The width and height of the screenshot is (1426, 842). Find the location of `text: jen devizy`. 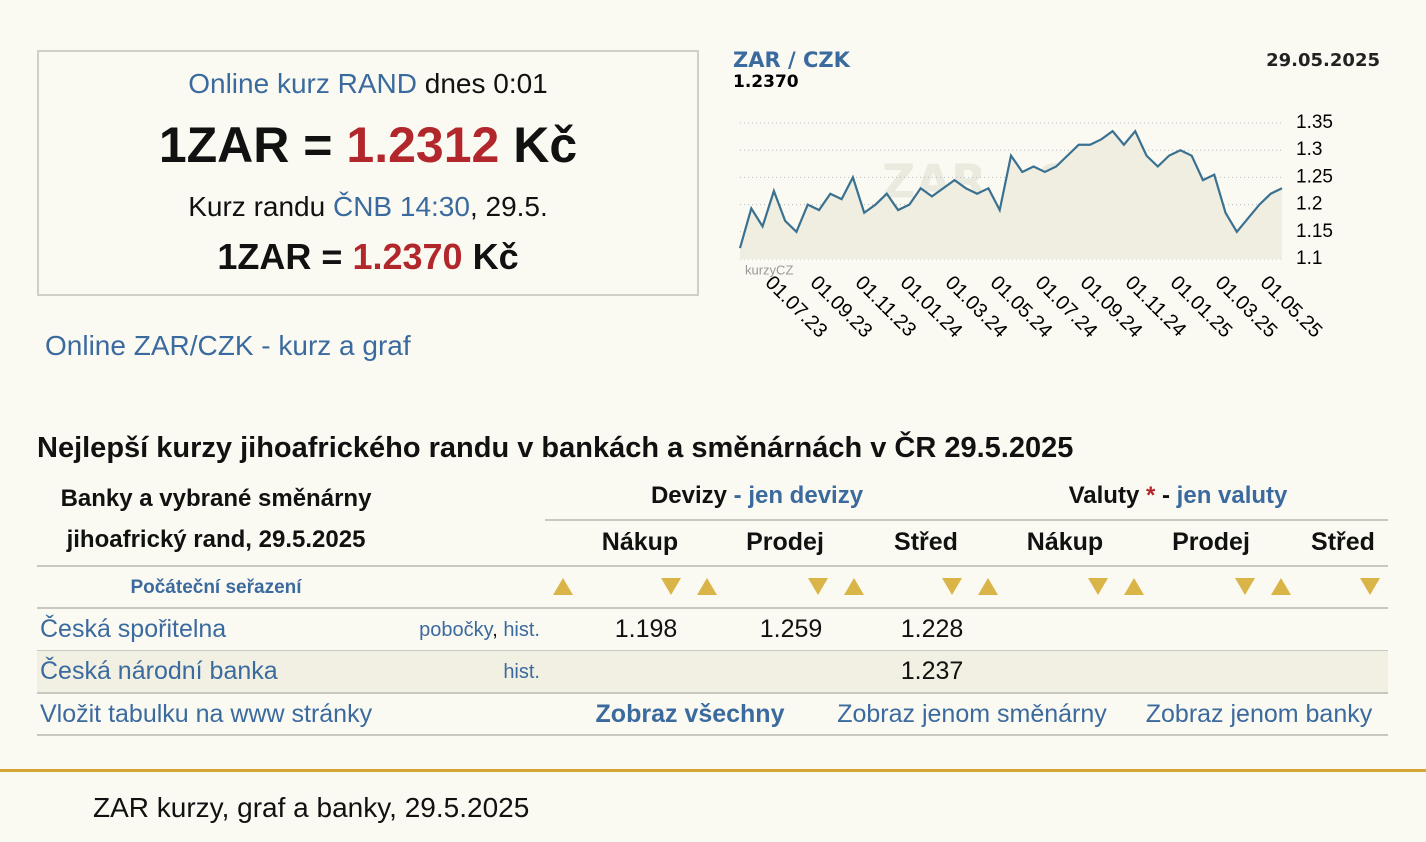

text: jen devizy is located at coordinates (806, 495).